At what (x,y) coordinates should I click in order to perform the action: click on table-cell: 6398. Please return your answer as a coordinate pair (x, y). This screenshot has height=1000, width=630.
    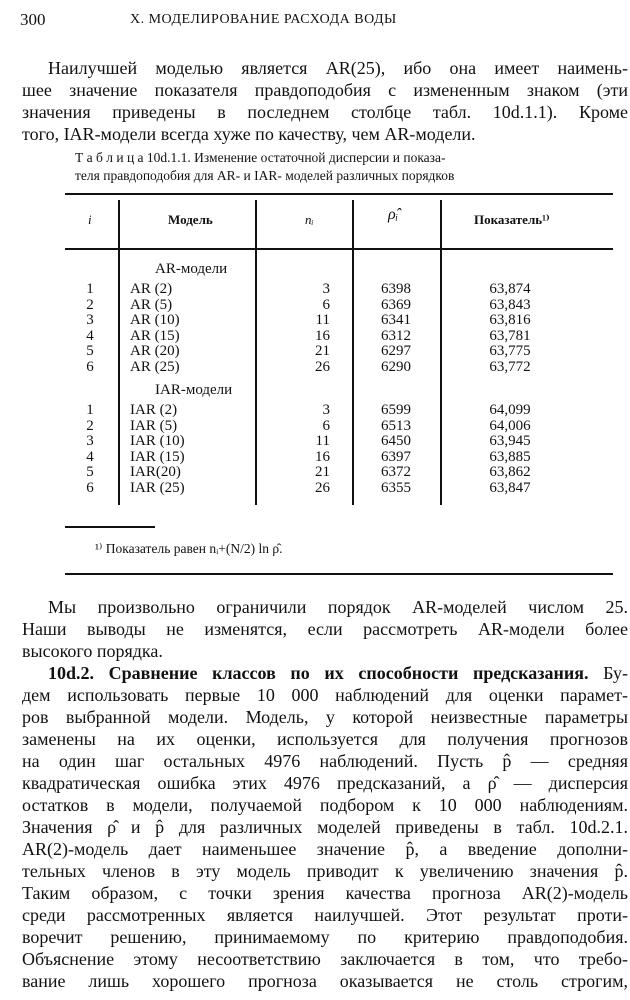
    Looking at the image, I should click on (396, 289).